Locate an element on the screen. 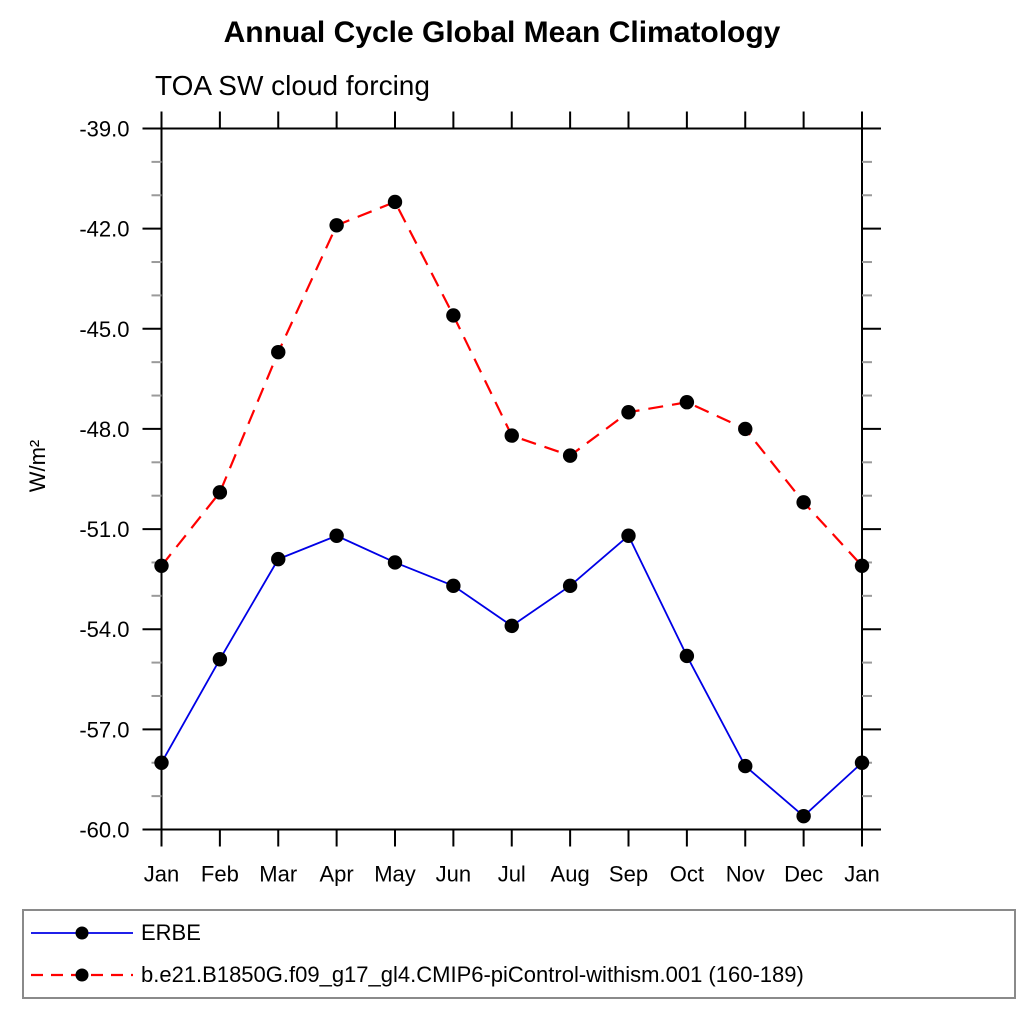 Image resolution: width=1024 pixels, height=1024 pixels. y-axis-tick-label: -54.0 is located at coordinates (104, 629).